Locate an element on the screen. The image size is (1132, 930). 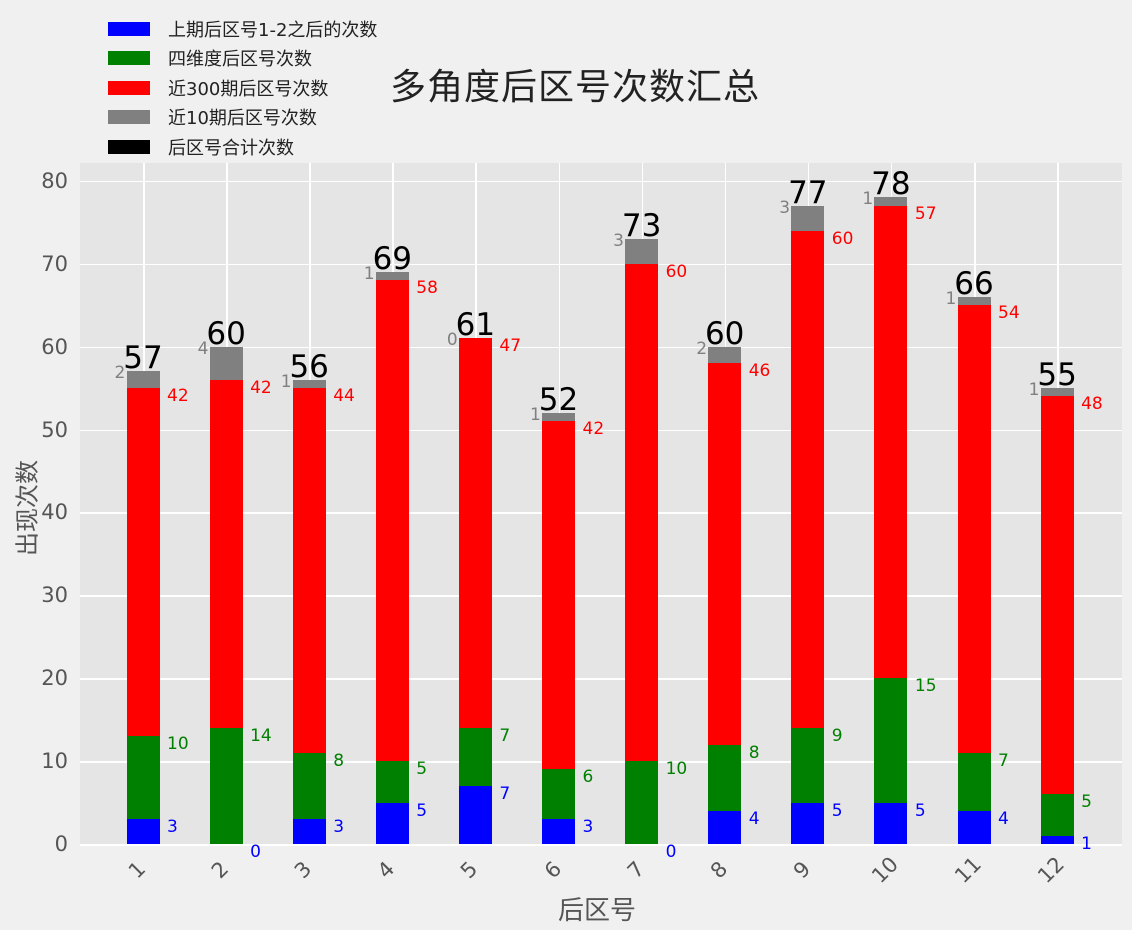
bar-value-label: 47 is located at coordinates (510, 346).